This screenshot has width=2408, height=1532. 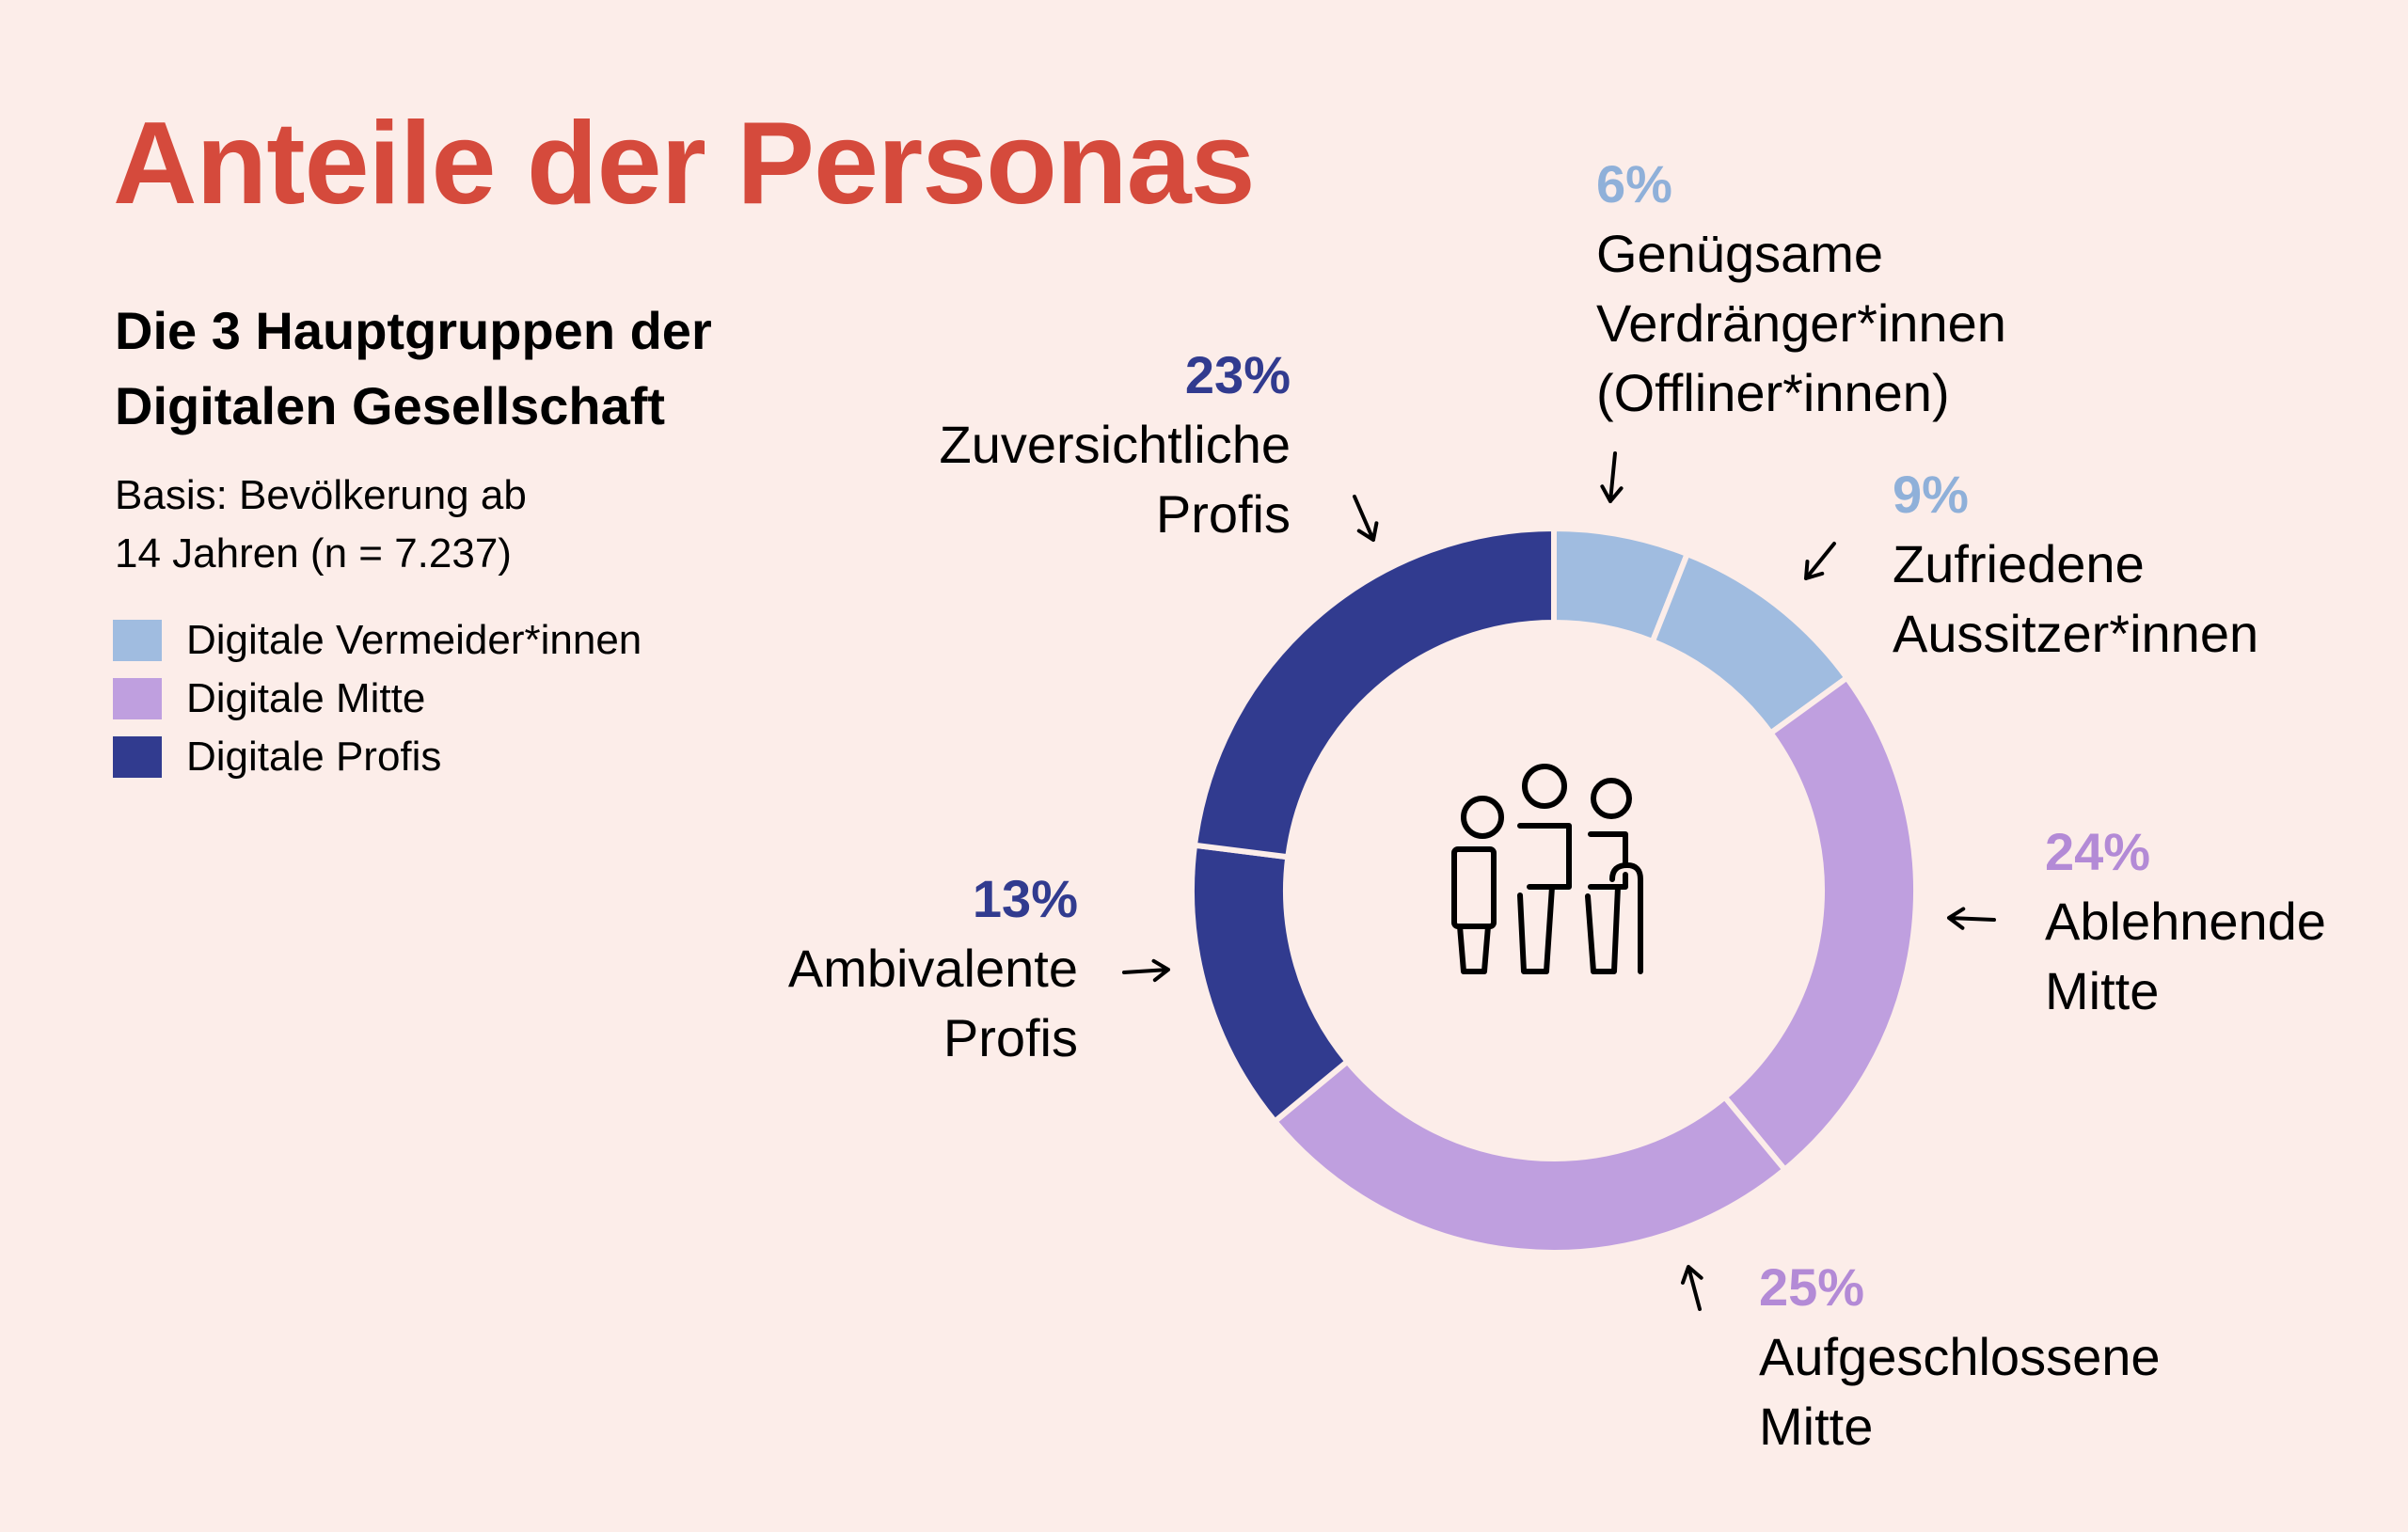 What do you see at coordinates (314, 553) in the screenshot?
I see `basis-line: 14 Jahren (n = 7.237)` at bounding box center [314, 553].